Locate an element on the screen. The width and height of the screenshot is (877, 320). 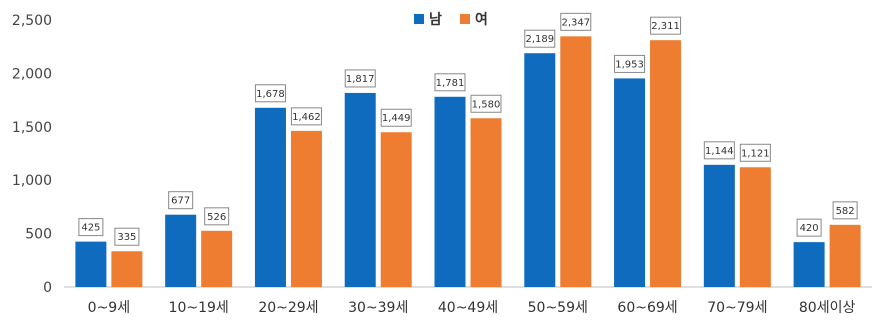
legend-label-female: 여 is located at coordinates (481, 19).